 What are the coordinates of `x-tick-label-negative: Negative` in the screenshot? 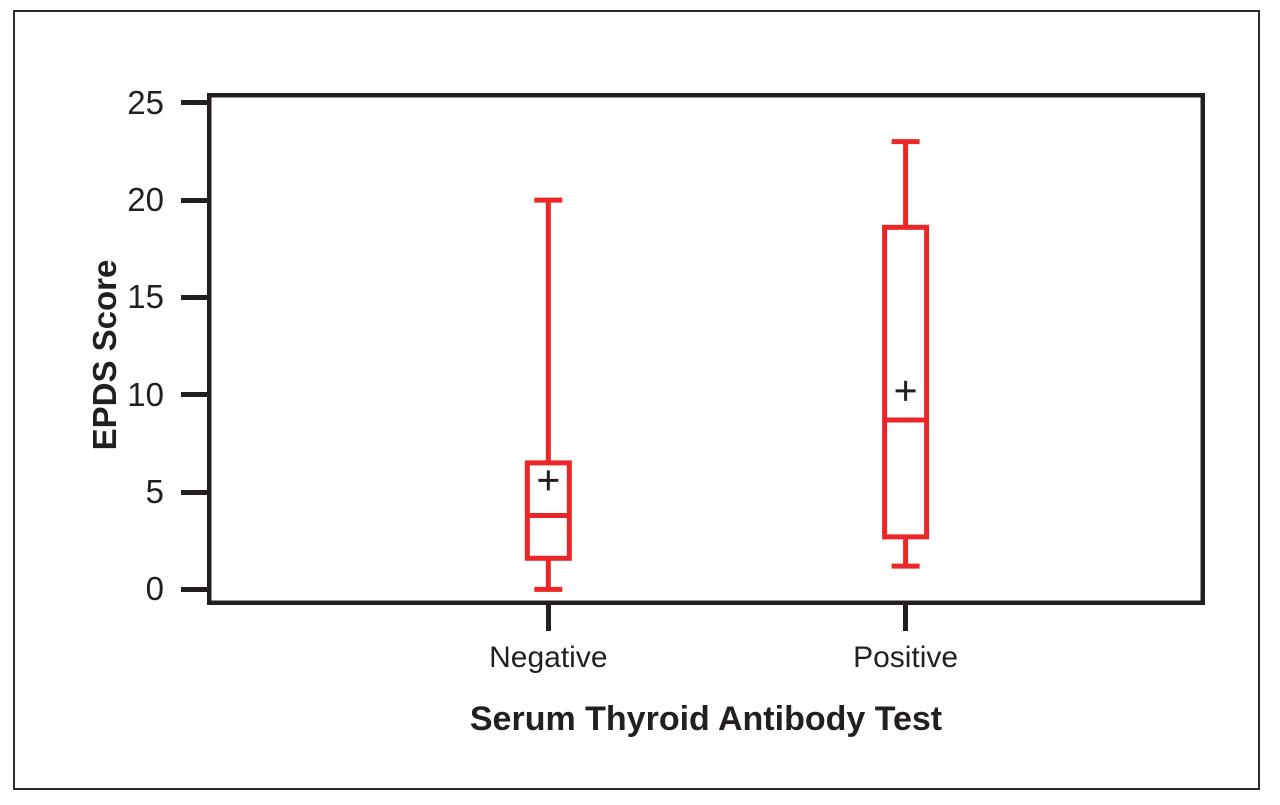 It's located at (548, 657).